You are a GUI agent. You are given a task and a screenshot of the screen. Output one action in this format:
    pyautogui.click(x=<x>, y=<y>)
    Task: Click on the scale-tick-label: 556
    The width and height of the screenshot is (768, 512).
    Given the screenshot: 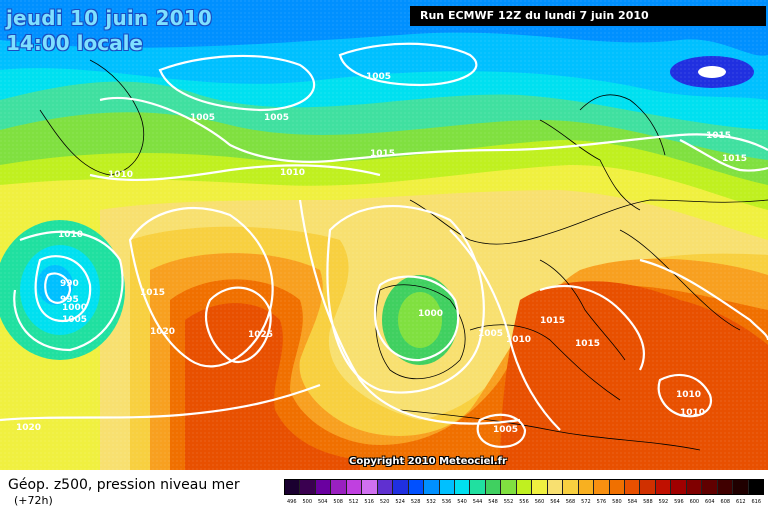 What is the action you would take?
    pyautogui.click(x=524, y=502)
    